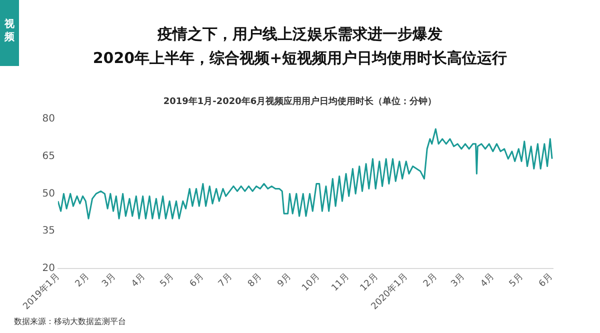  I want to click on y-tick-label: 80, so click(48, 119).